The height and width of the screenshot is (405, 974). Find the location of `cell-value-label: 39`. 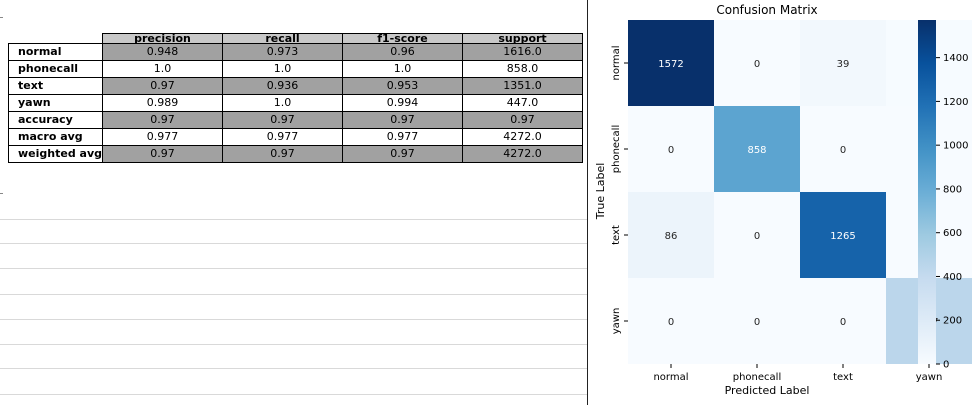

cell-value-label: 39 is located at coordinates (843, 64).